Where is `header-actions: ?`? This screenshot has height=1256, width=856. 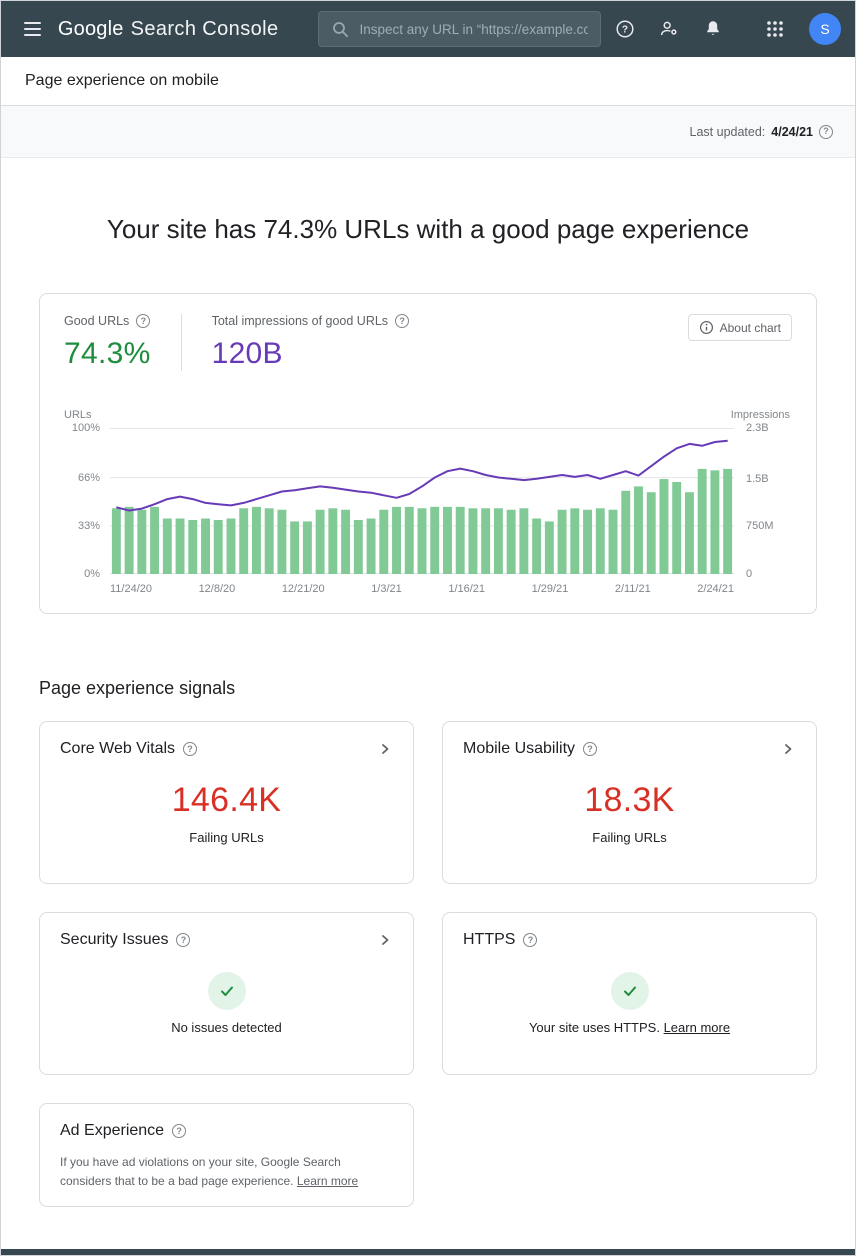 header-actions: ? is located at coordinates (724, 29).